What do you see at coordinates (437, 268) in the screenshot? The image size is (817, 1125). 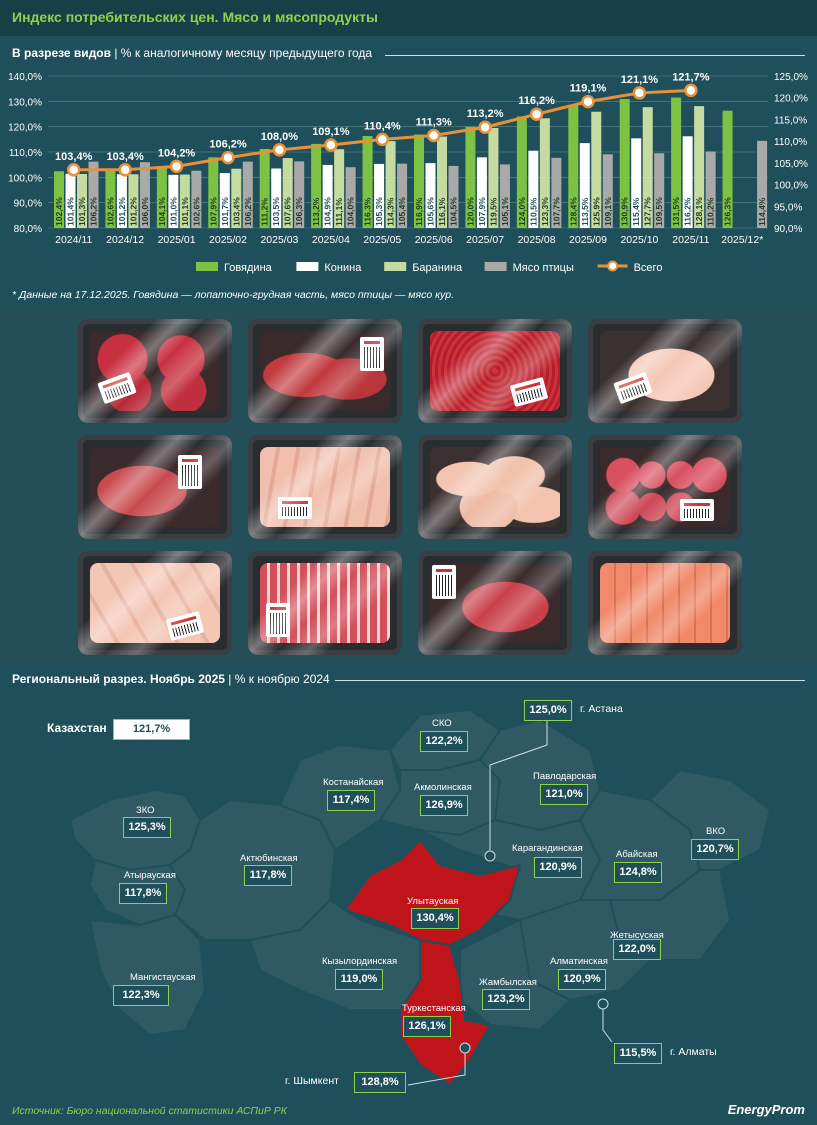 I see `legend-entry: Баранина` at bounding box center [437, 268].